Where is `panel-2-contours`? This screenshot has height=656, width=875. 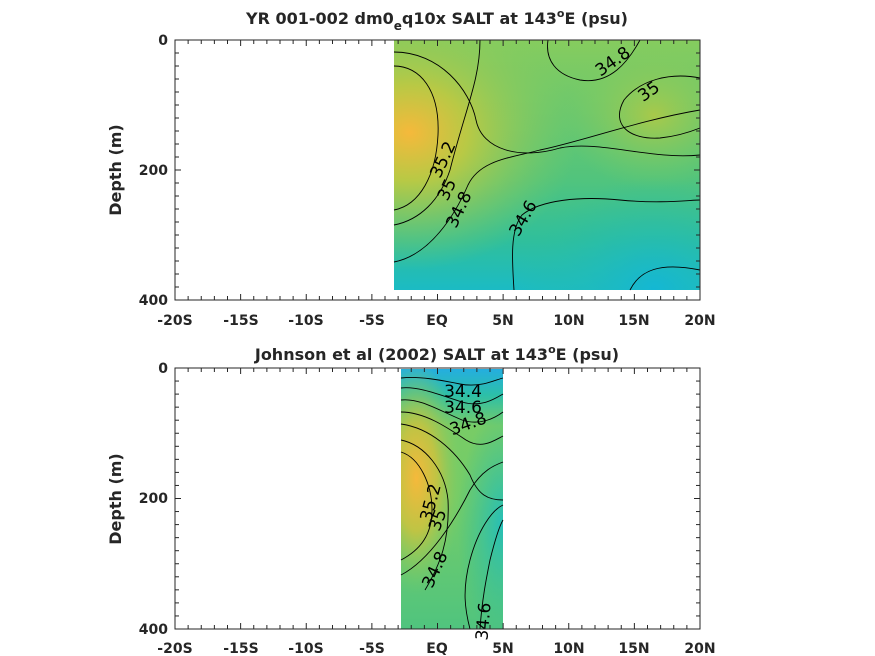 panel-2-contours is located at coordinates (452, 503).